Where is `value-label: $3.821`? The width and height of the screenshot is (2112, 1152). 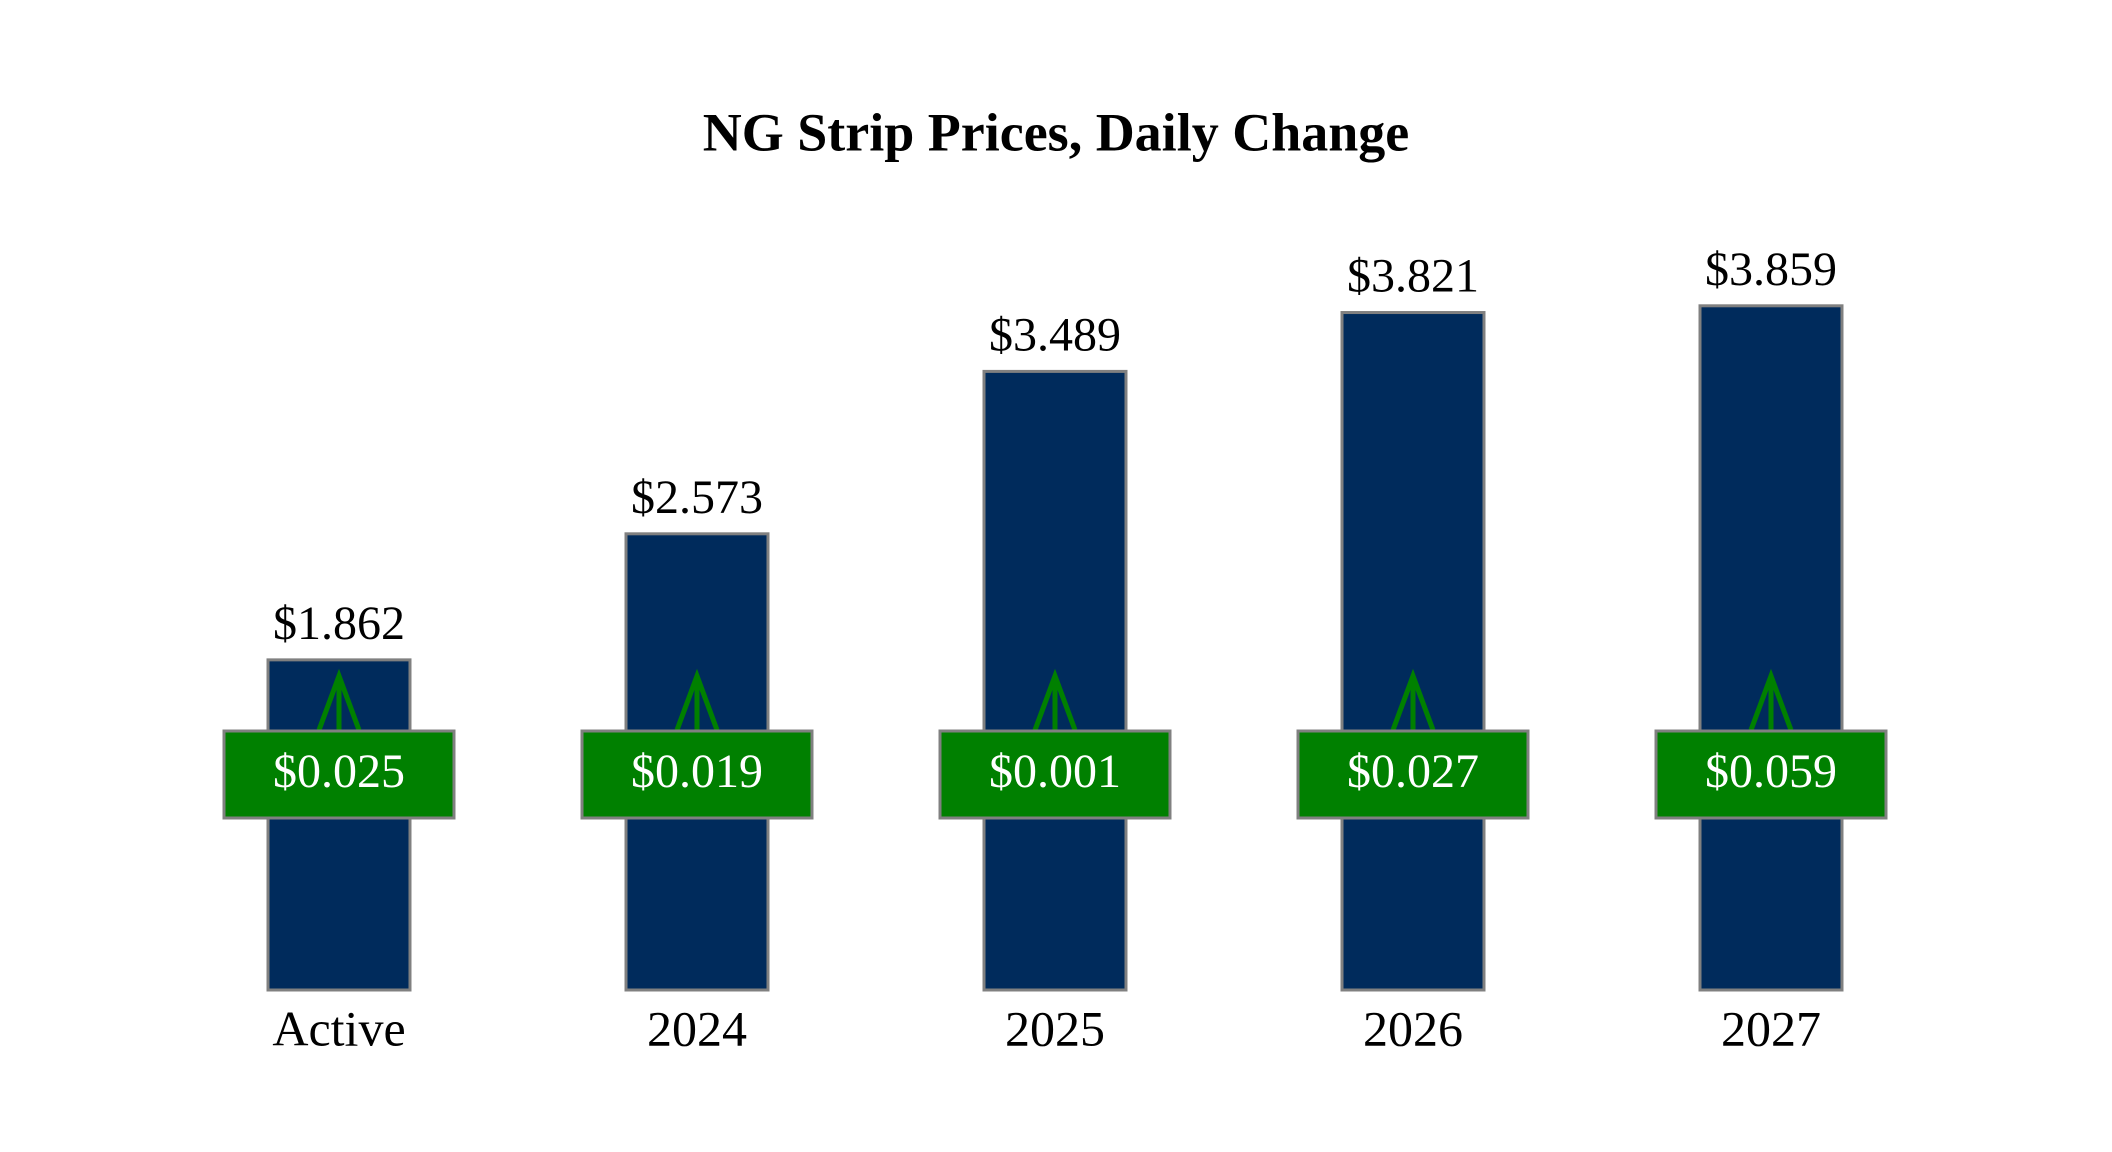 value-label: $3.821 is located at coordinates (1413, 276).